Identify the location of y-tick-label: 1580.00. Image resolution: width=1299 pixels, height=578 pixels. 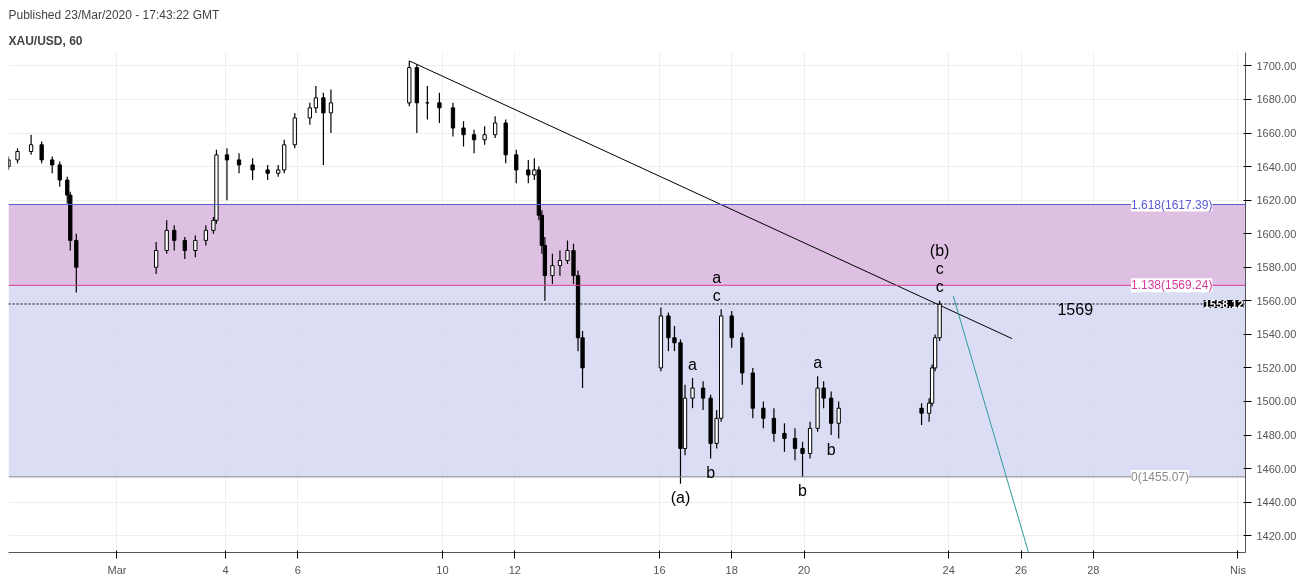
(1276, 267).